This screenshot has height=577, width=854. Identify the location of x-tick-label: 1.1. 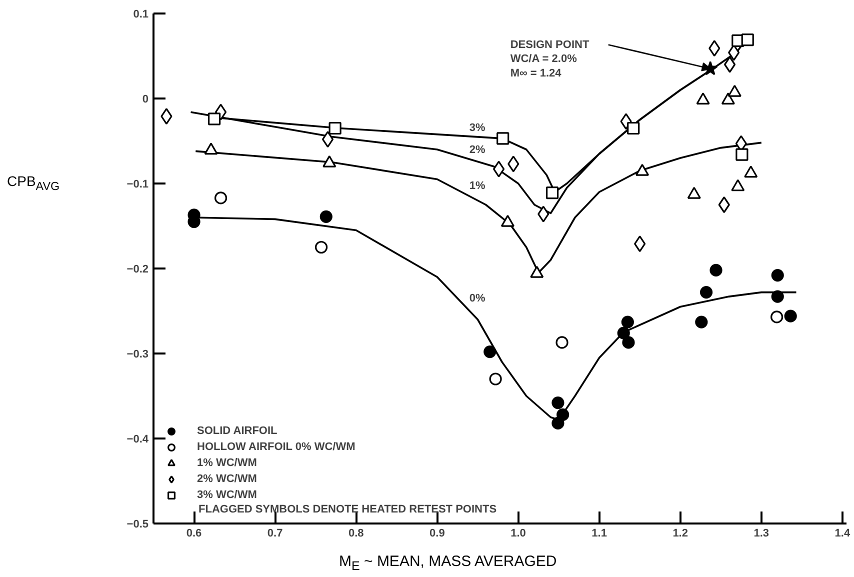
(599, 534).